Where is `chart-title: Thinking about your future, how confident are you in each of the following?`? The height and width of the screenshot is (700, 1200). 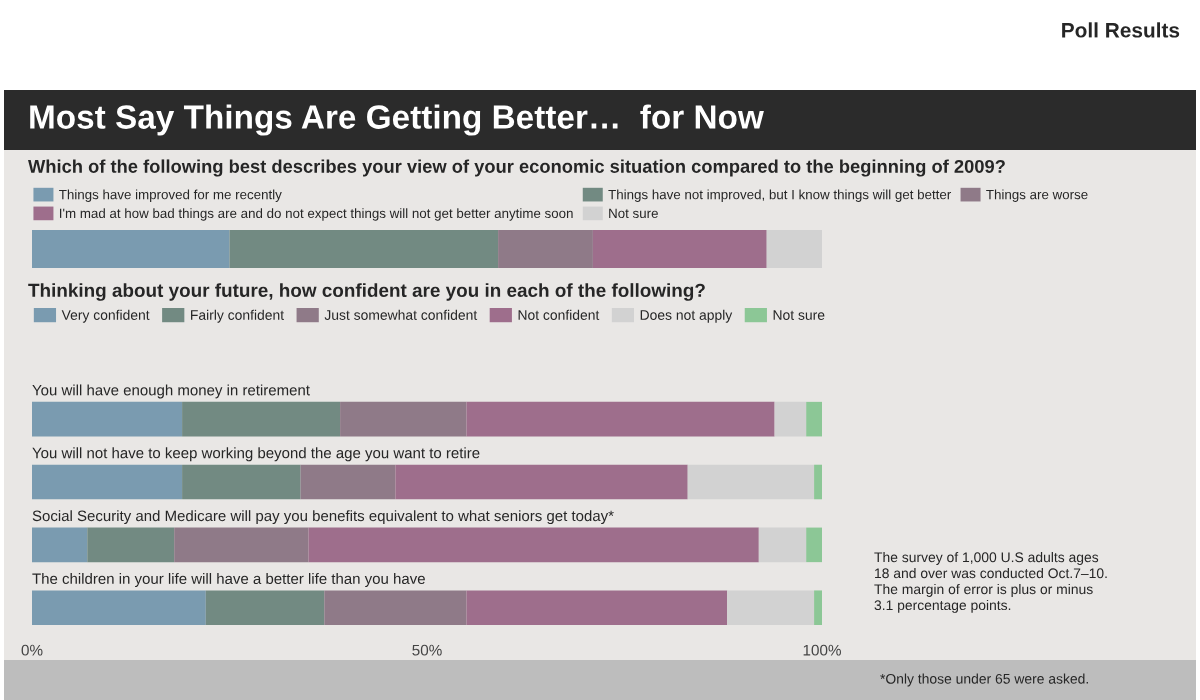
chart-title: Thinking about your future, how confident are you in each of the following? is located at coordinates (366, 292).